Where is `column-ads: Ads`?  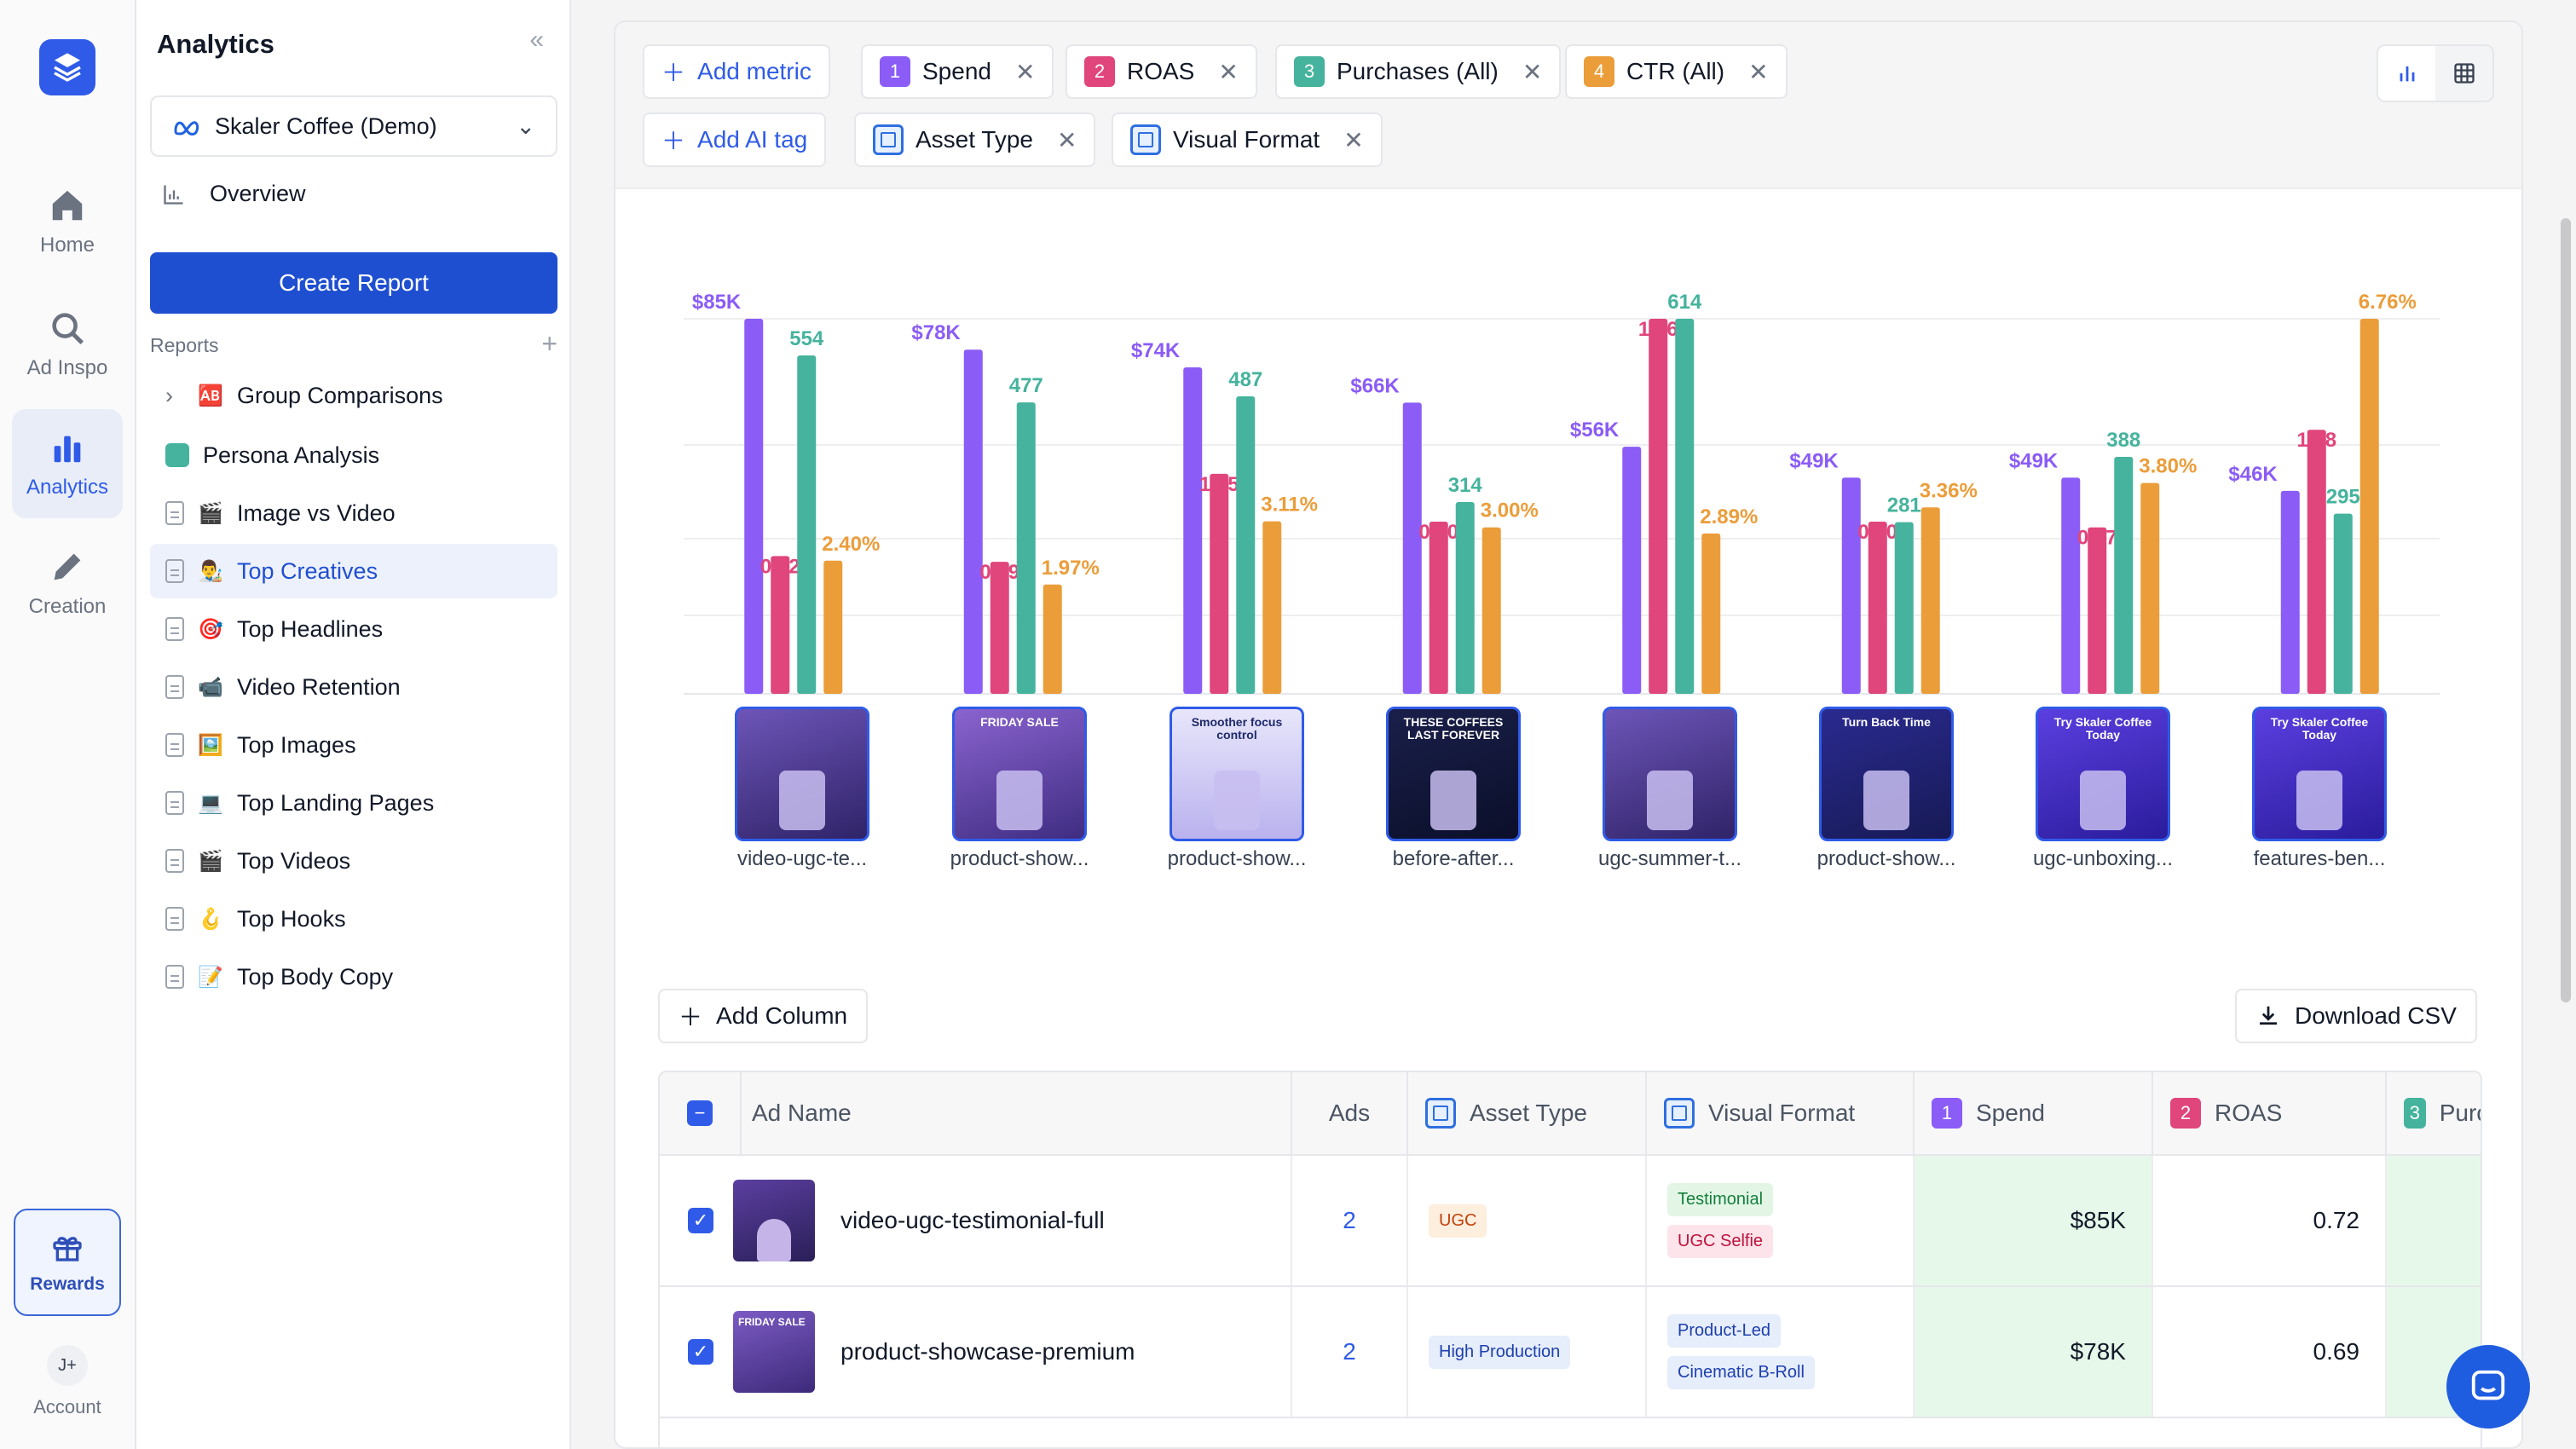
column-ads: Ads is located at coordinates (1350, 1114).